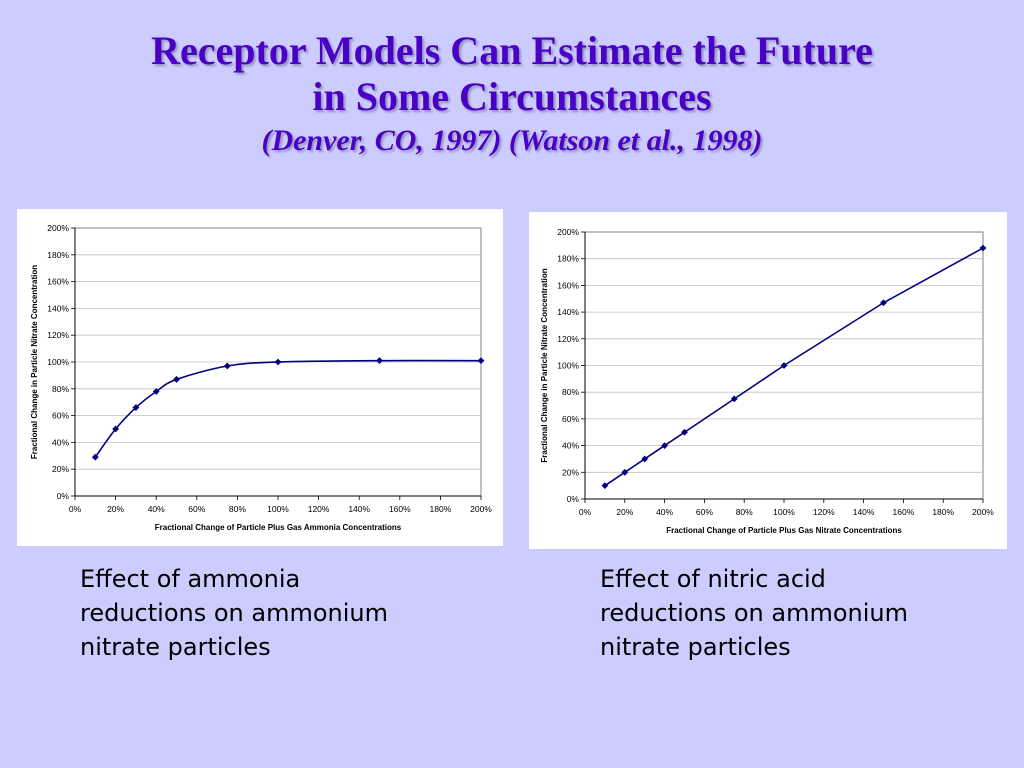 Image resolution: width=1024 pixels, height=768 pixels. Describe the element at coordinates (190, 579) in the screenshot. I see `left-caption-line: Effect of ammonia` at that location.